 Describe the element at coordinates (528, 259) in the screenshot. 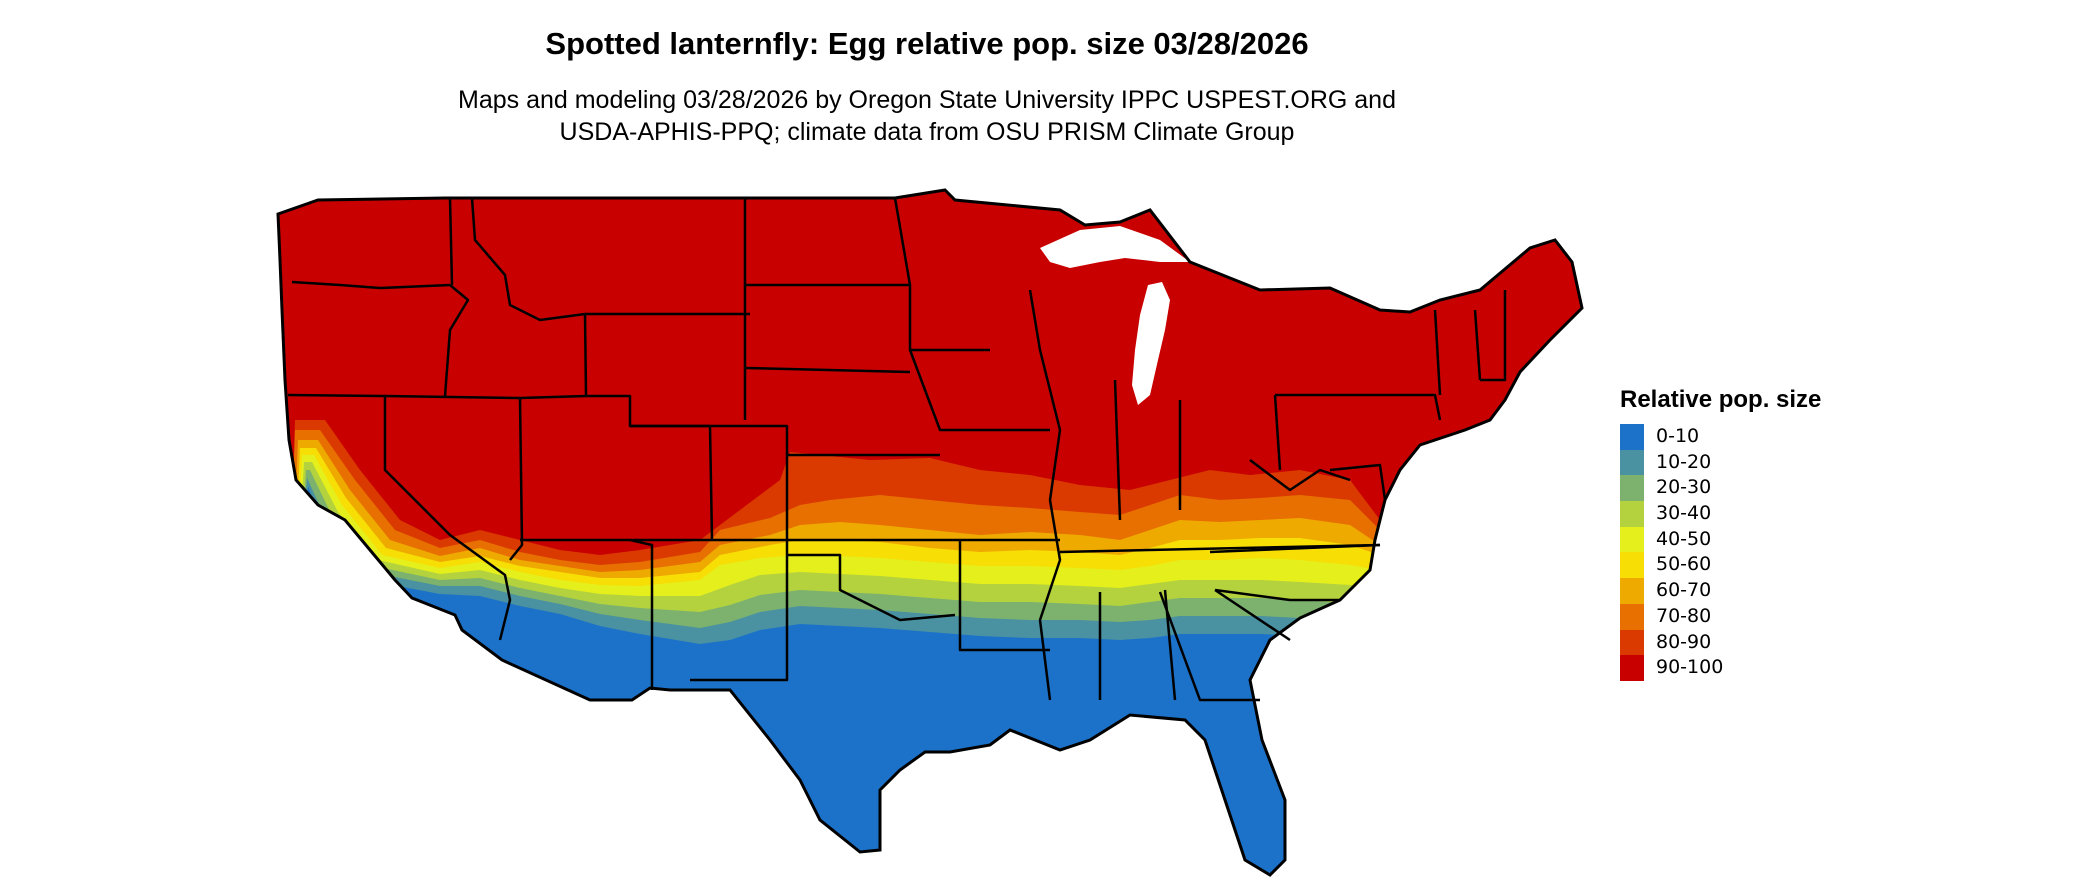

I see `border-id-mt` at that location.